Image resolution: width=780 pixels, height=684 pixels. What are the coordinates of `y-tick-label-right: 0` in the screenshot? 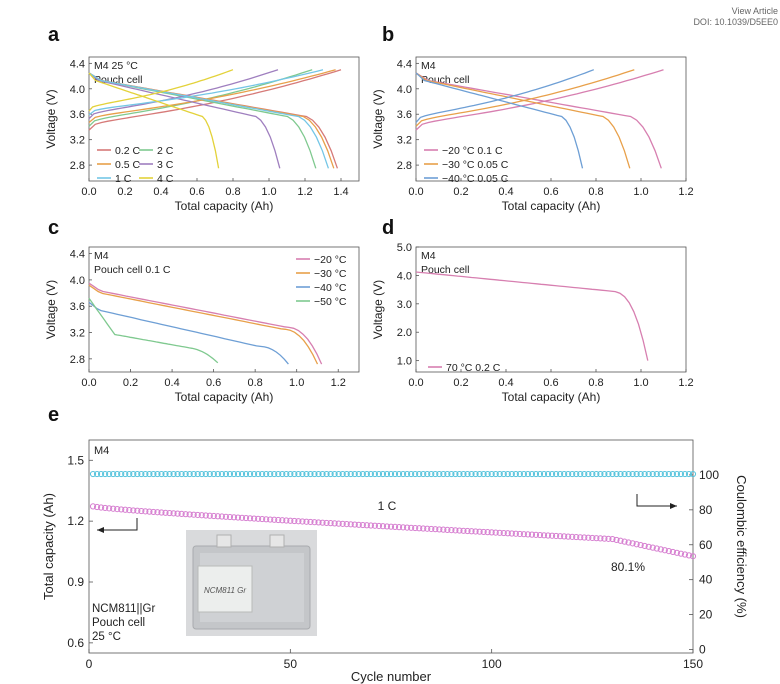 It's located at (702, 650).